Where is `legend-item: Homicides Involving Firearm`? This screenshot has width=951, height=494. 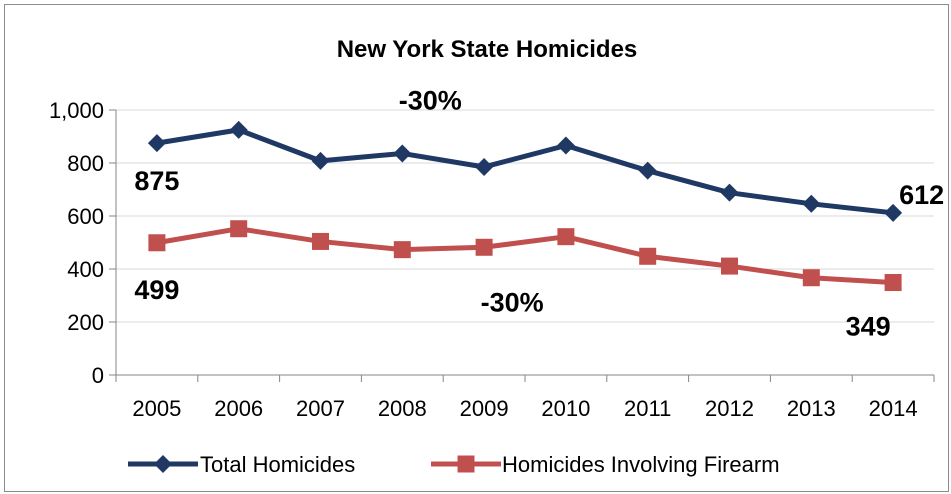
legend-item: Homicides Involving Firearm is located at coordinates (605, 464).